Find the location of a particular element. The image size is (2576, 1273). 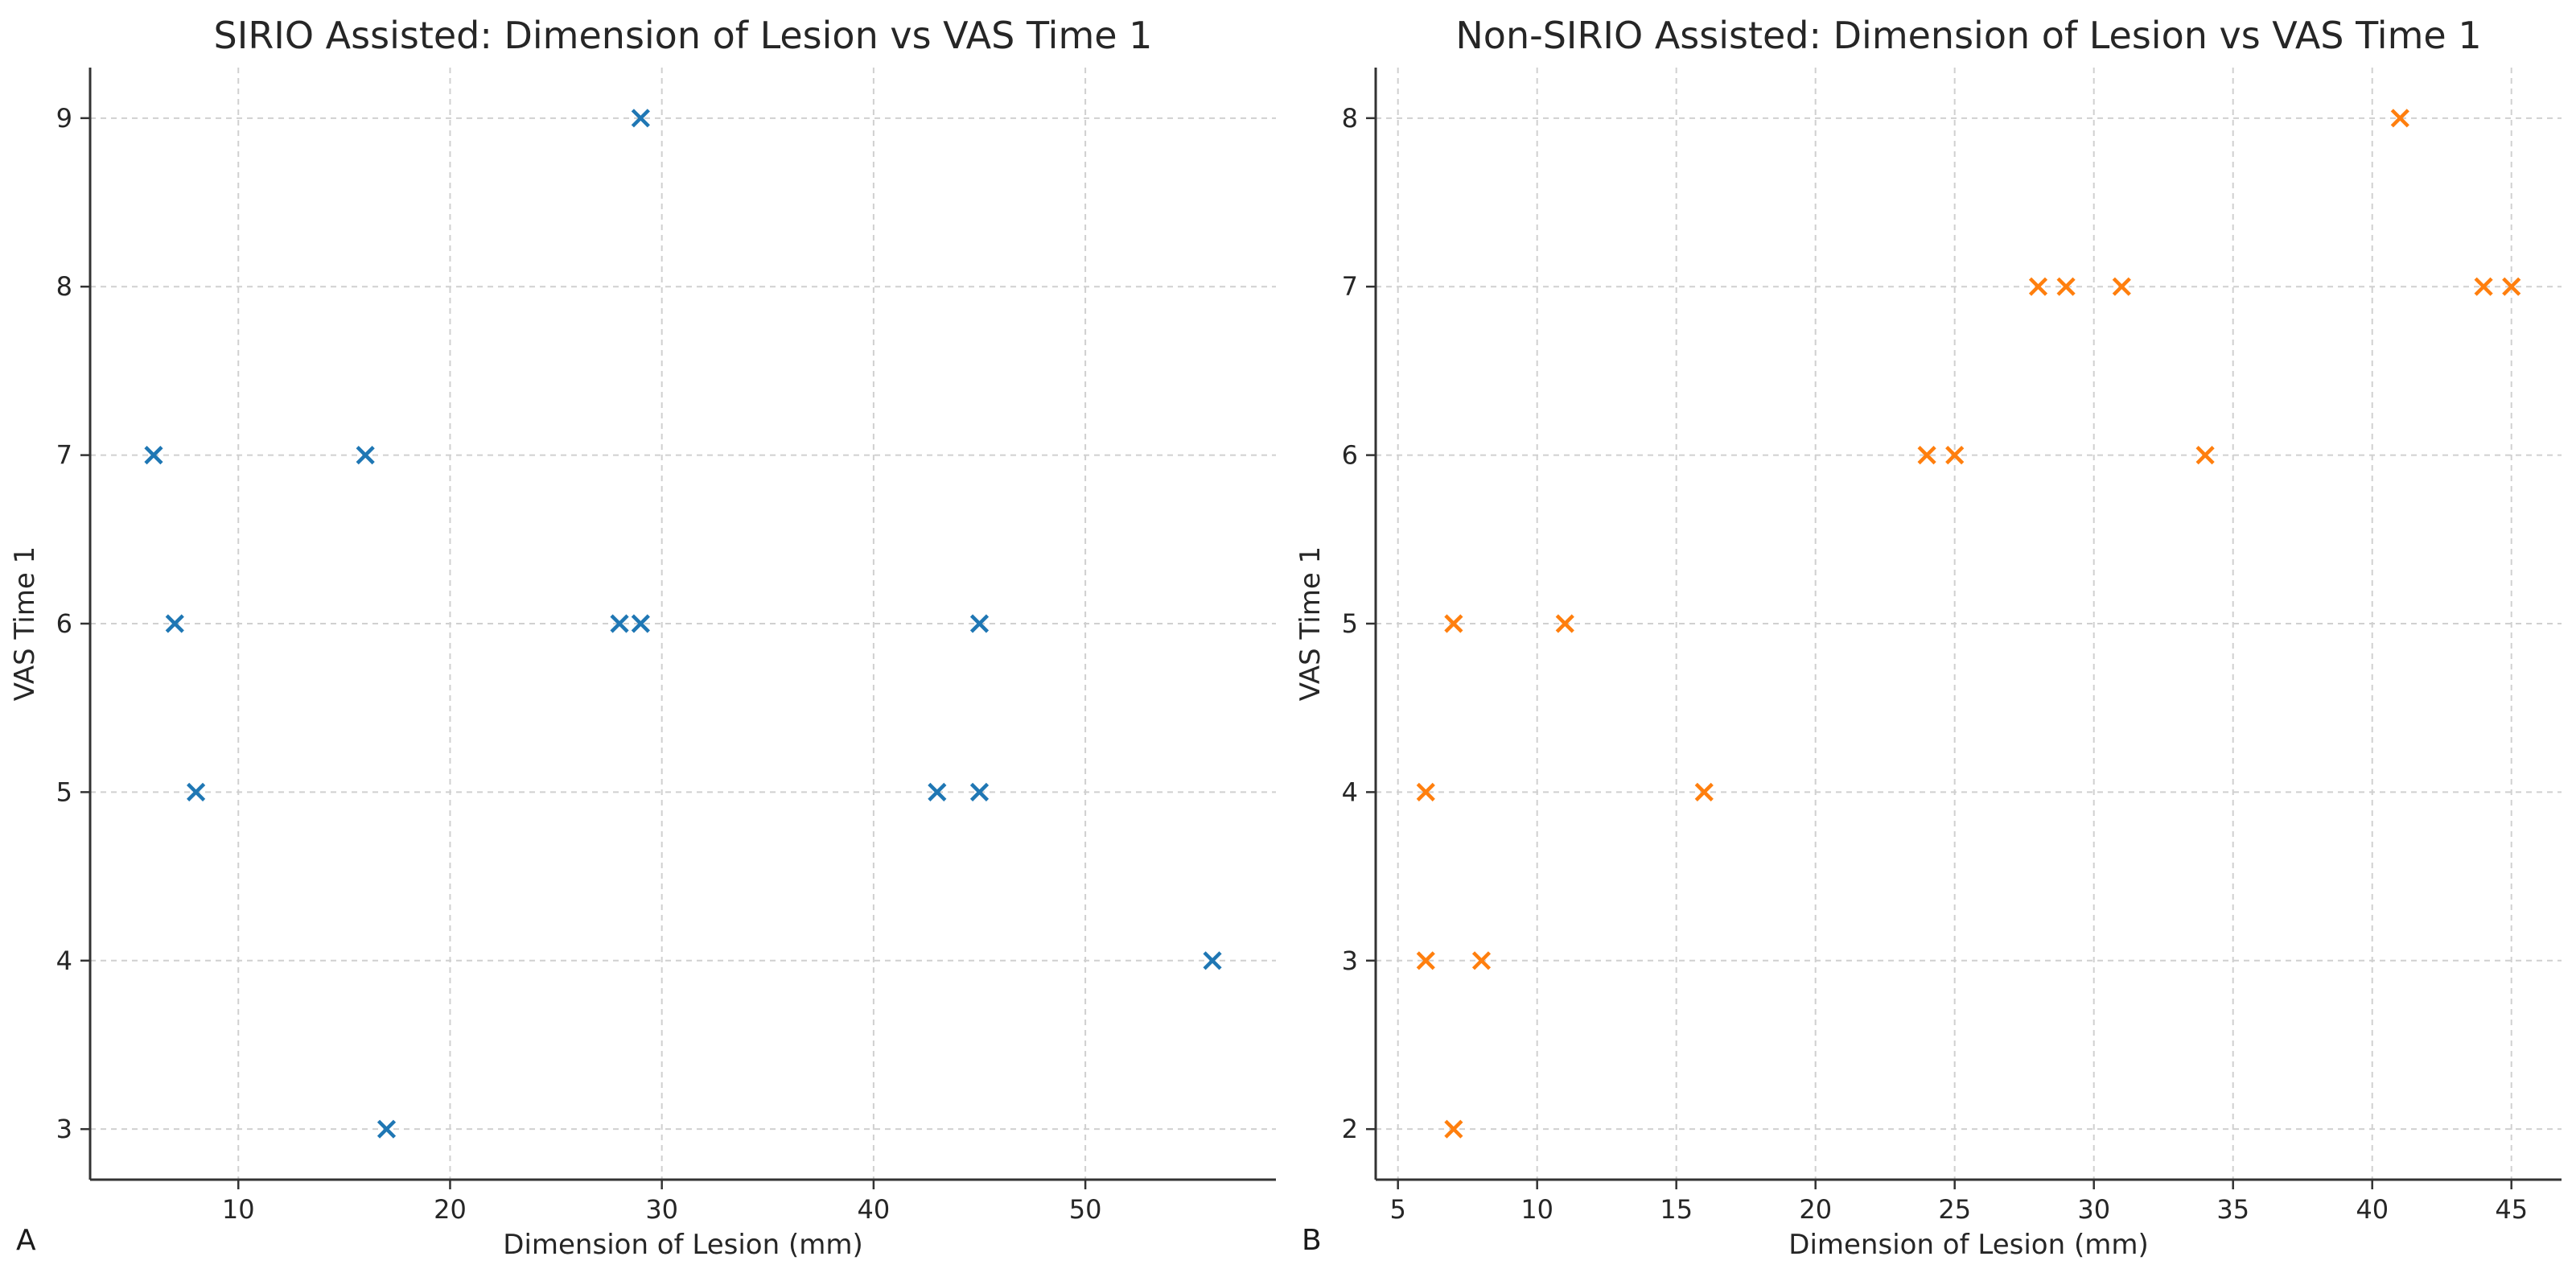

y-tick-label: 9 is located at coordinates (64, 118).